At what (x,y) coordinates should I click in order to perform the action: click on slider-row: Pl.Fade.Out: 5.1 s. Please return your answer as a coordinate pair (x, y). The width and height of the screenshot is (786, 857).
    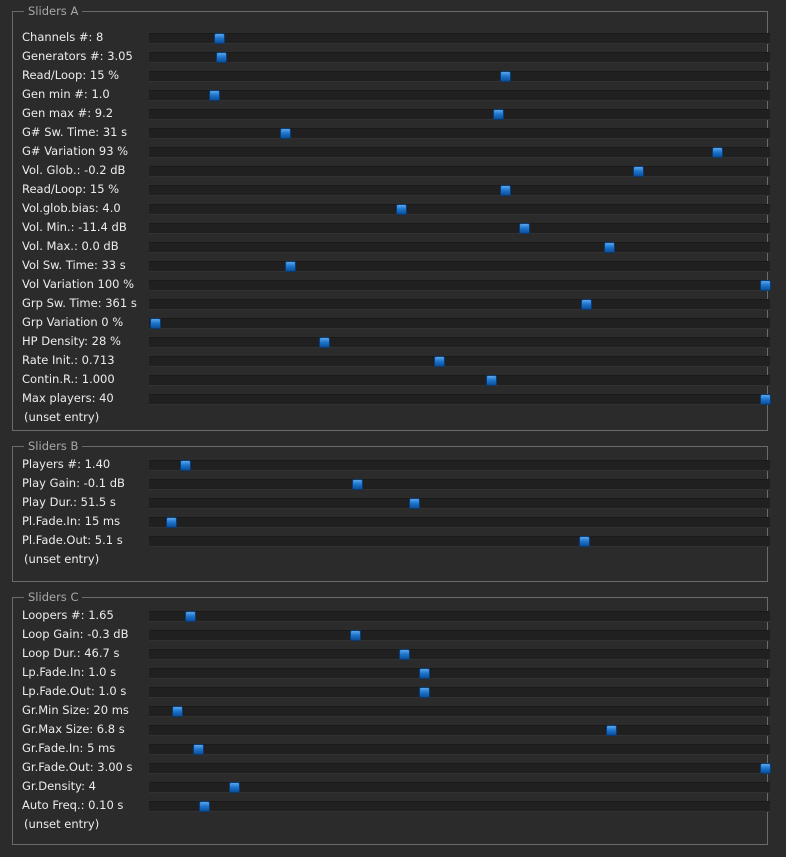
    Looking at the image, I should click on (396, 540).